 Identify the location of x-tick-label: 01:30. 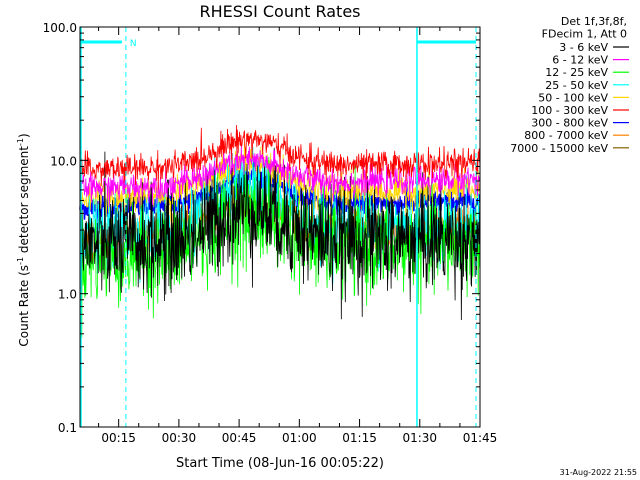
(419, 438).